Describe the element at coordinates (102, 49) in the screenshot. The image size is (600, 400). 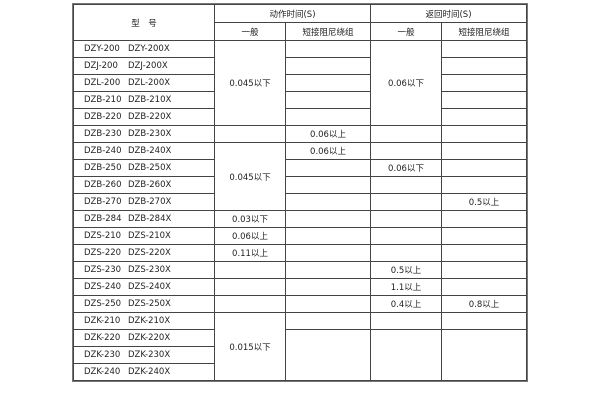
I see `model-a: DZY-200` at that location.